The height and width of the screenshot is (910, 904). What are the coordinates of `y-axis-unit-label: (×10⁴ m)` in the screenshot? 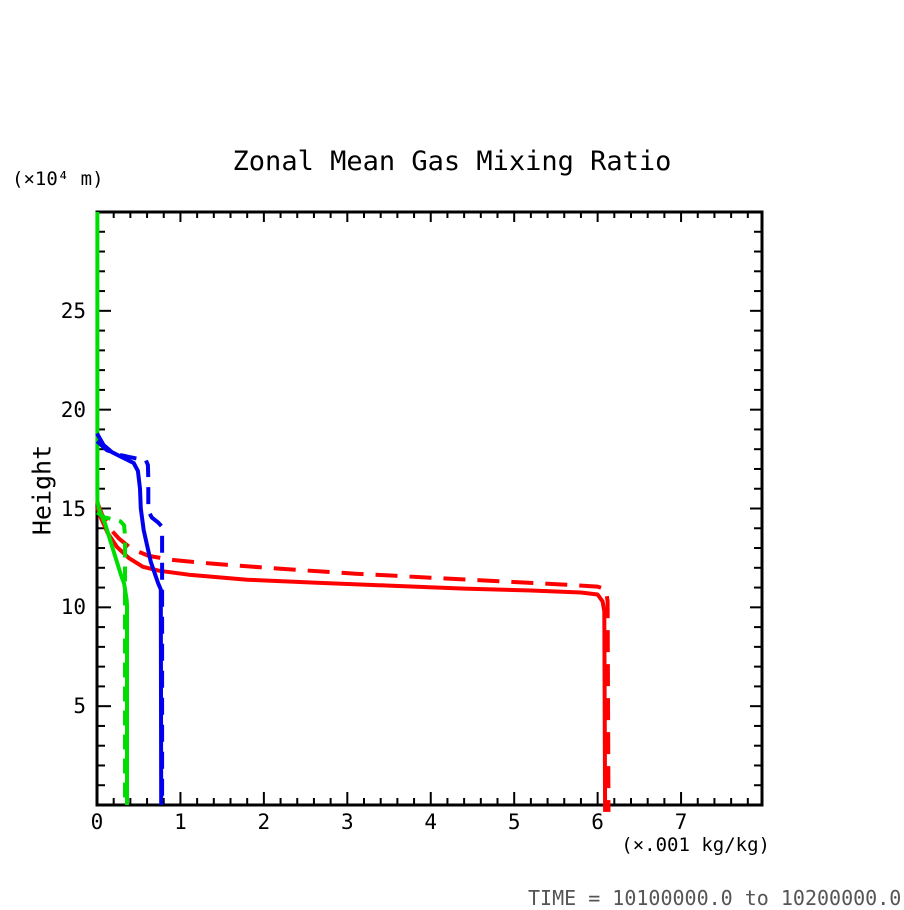 It's located at (58, 179).